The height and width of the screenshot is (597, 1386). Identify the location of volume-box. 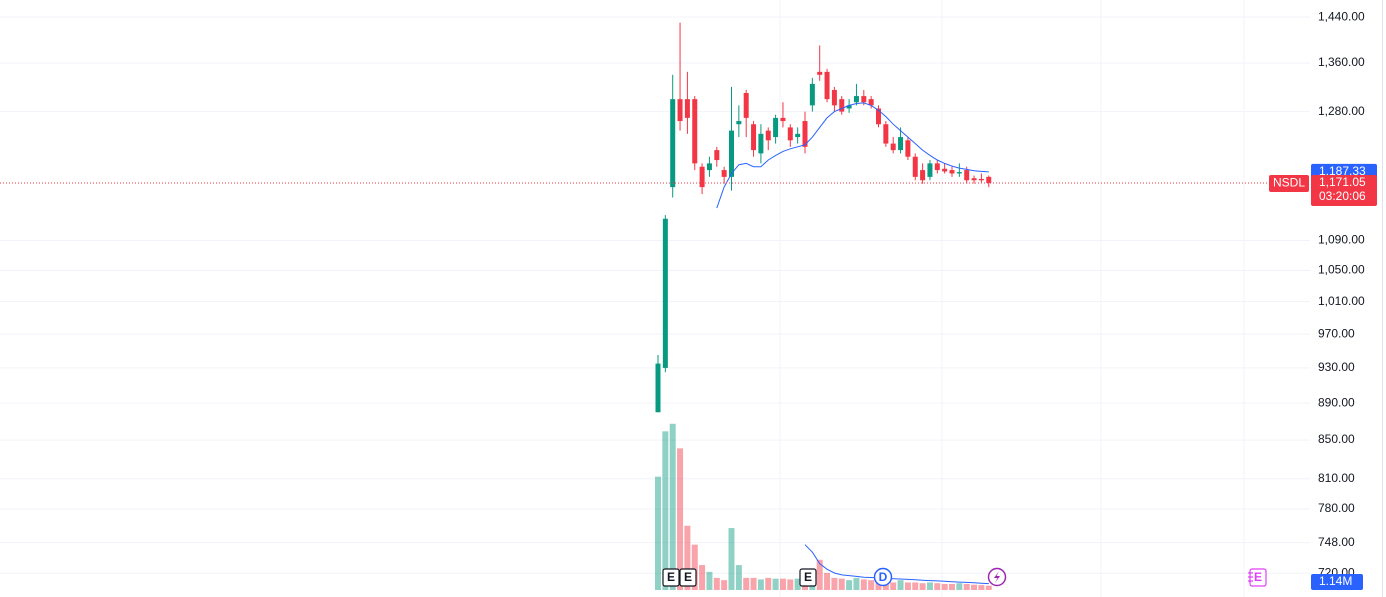
(1337, 582).